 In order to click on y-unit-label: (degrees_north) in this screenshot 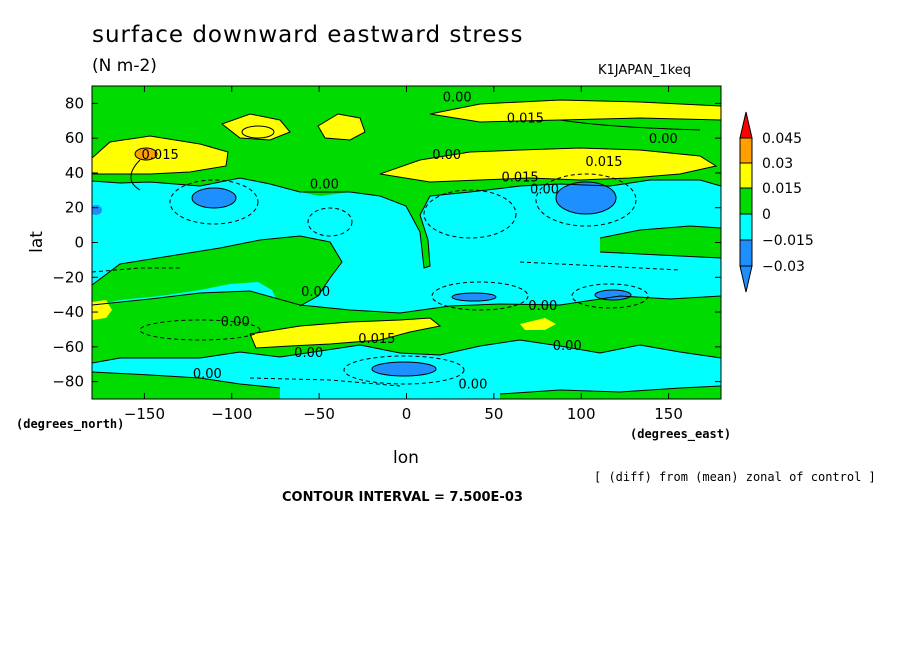, I will do `click(70, 424)`.